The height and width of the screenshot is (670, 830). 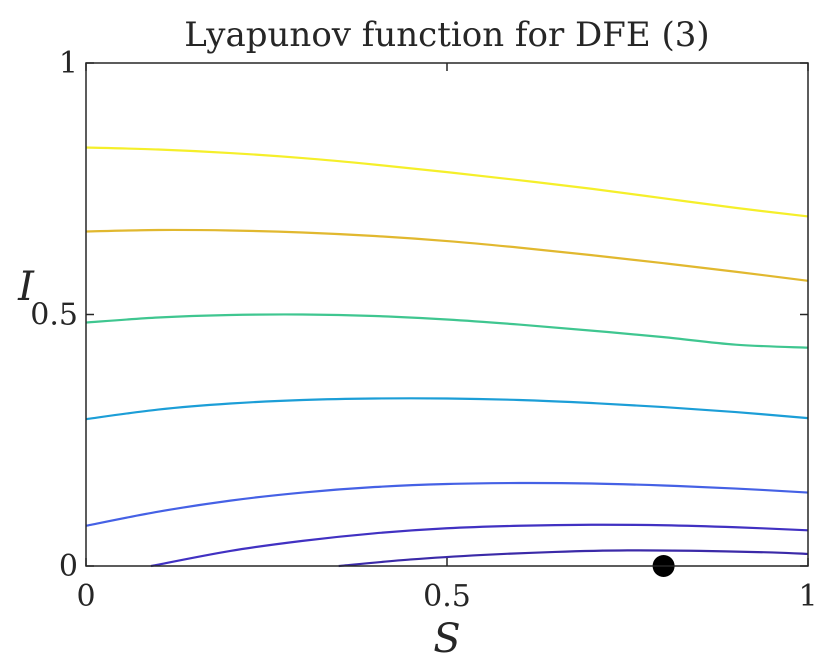 What do you see at coordinates (446, 639) in the screenshot?
I see `x-axis-label: S` at bounding box center [446, 639].